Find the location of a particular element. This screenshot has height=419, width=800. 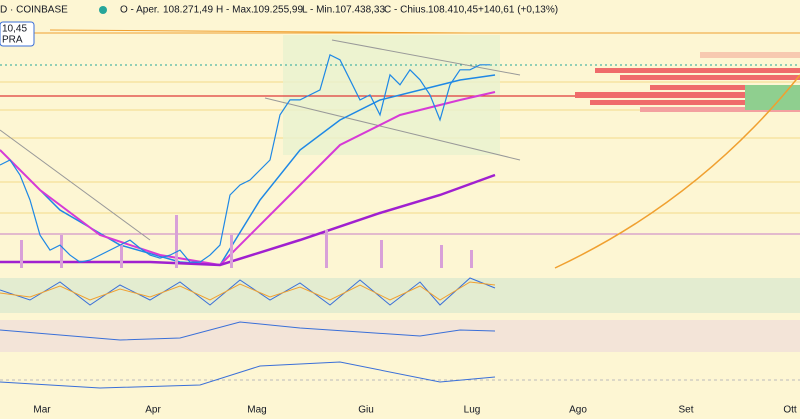

volume-bars is located at coordinates (246, 241).